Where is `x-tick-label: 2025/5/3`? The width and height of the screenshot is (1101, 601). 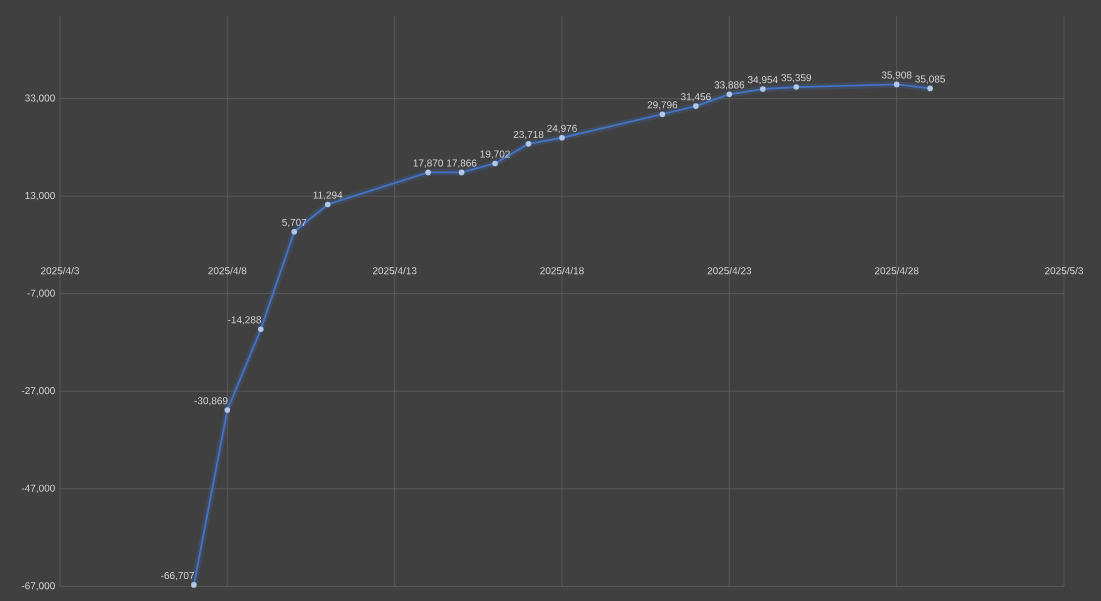 x-tick-label: 2025/5/3 is located at coordinates (1064, 270).